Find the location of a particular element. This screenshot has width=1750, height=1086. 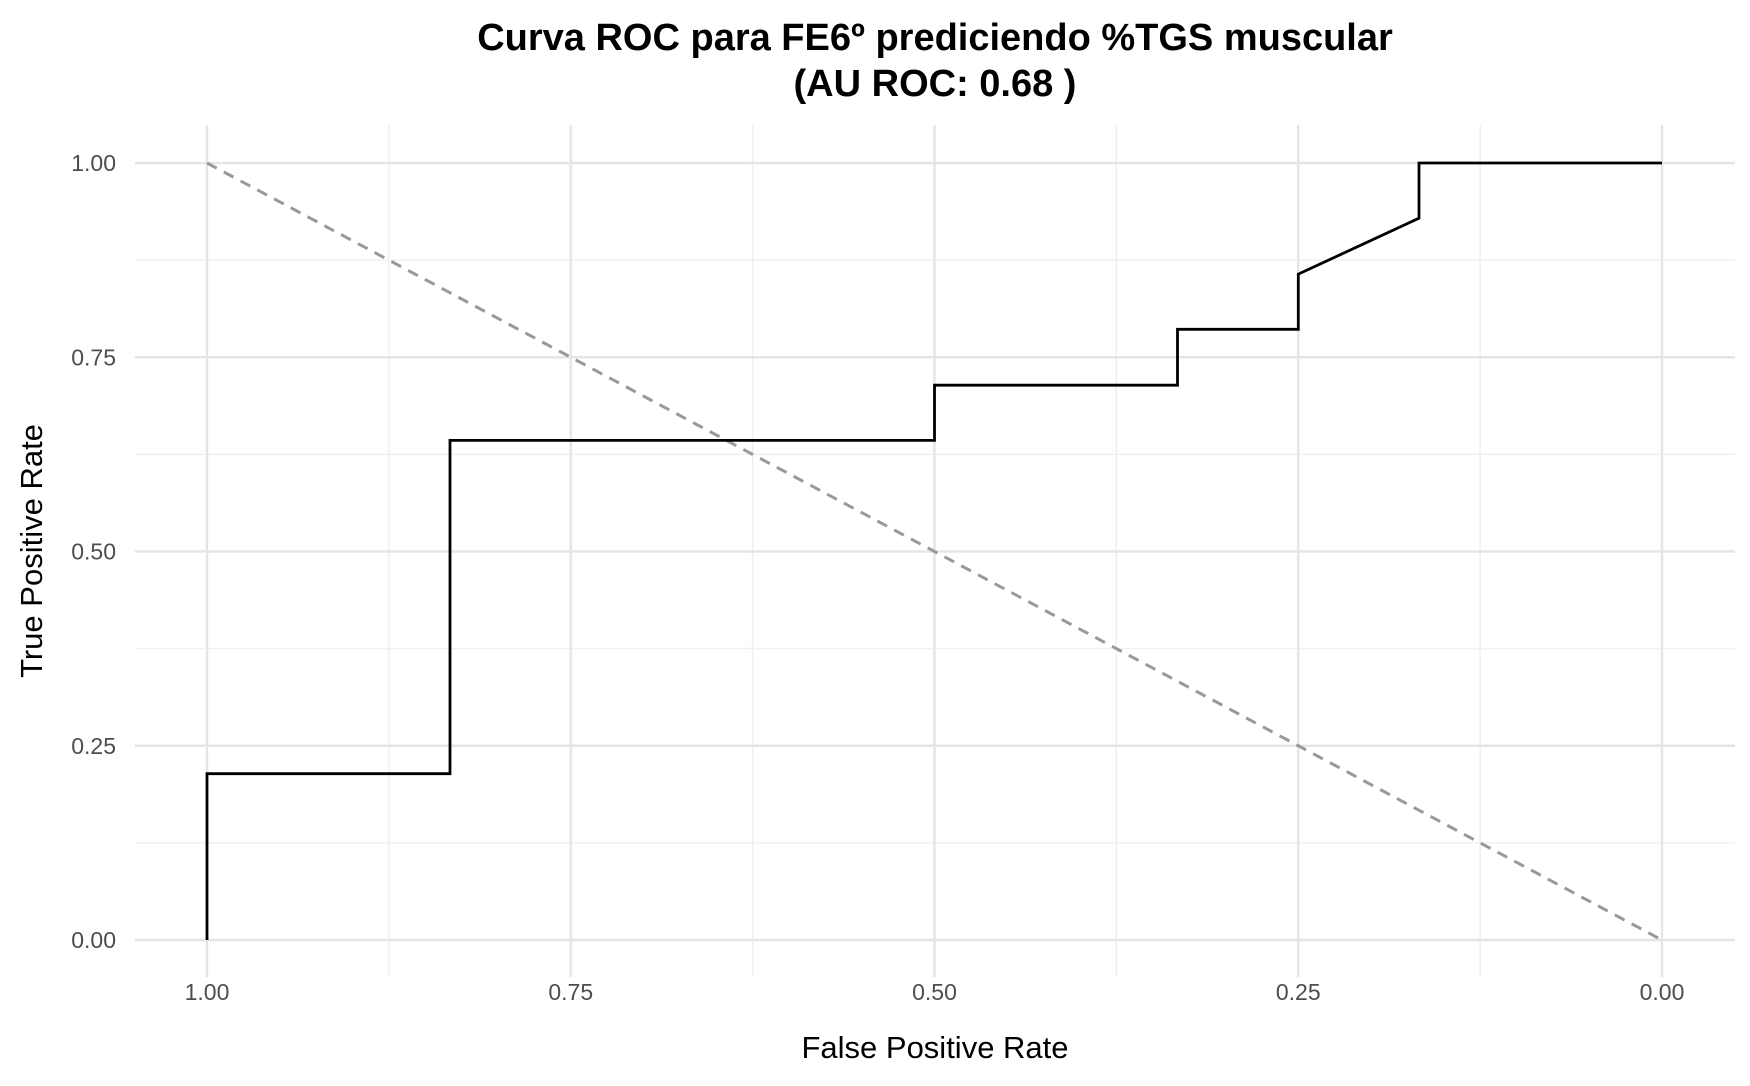

y-tick-label: 0.00 is located at coordinates (93, 940).